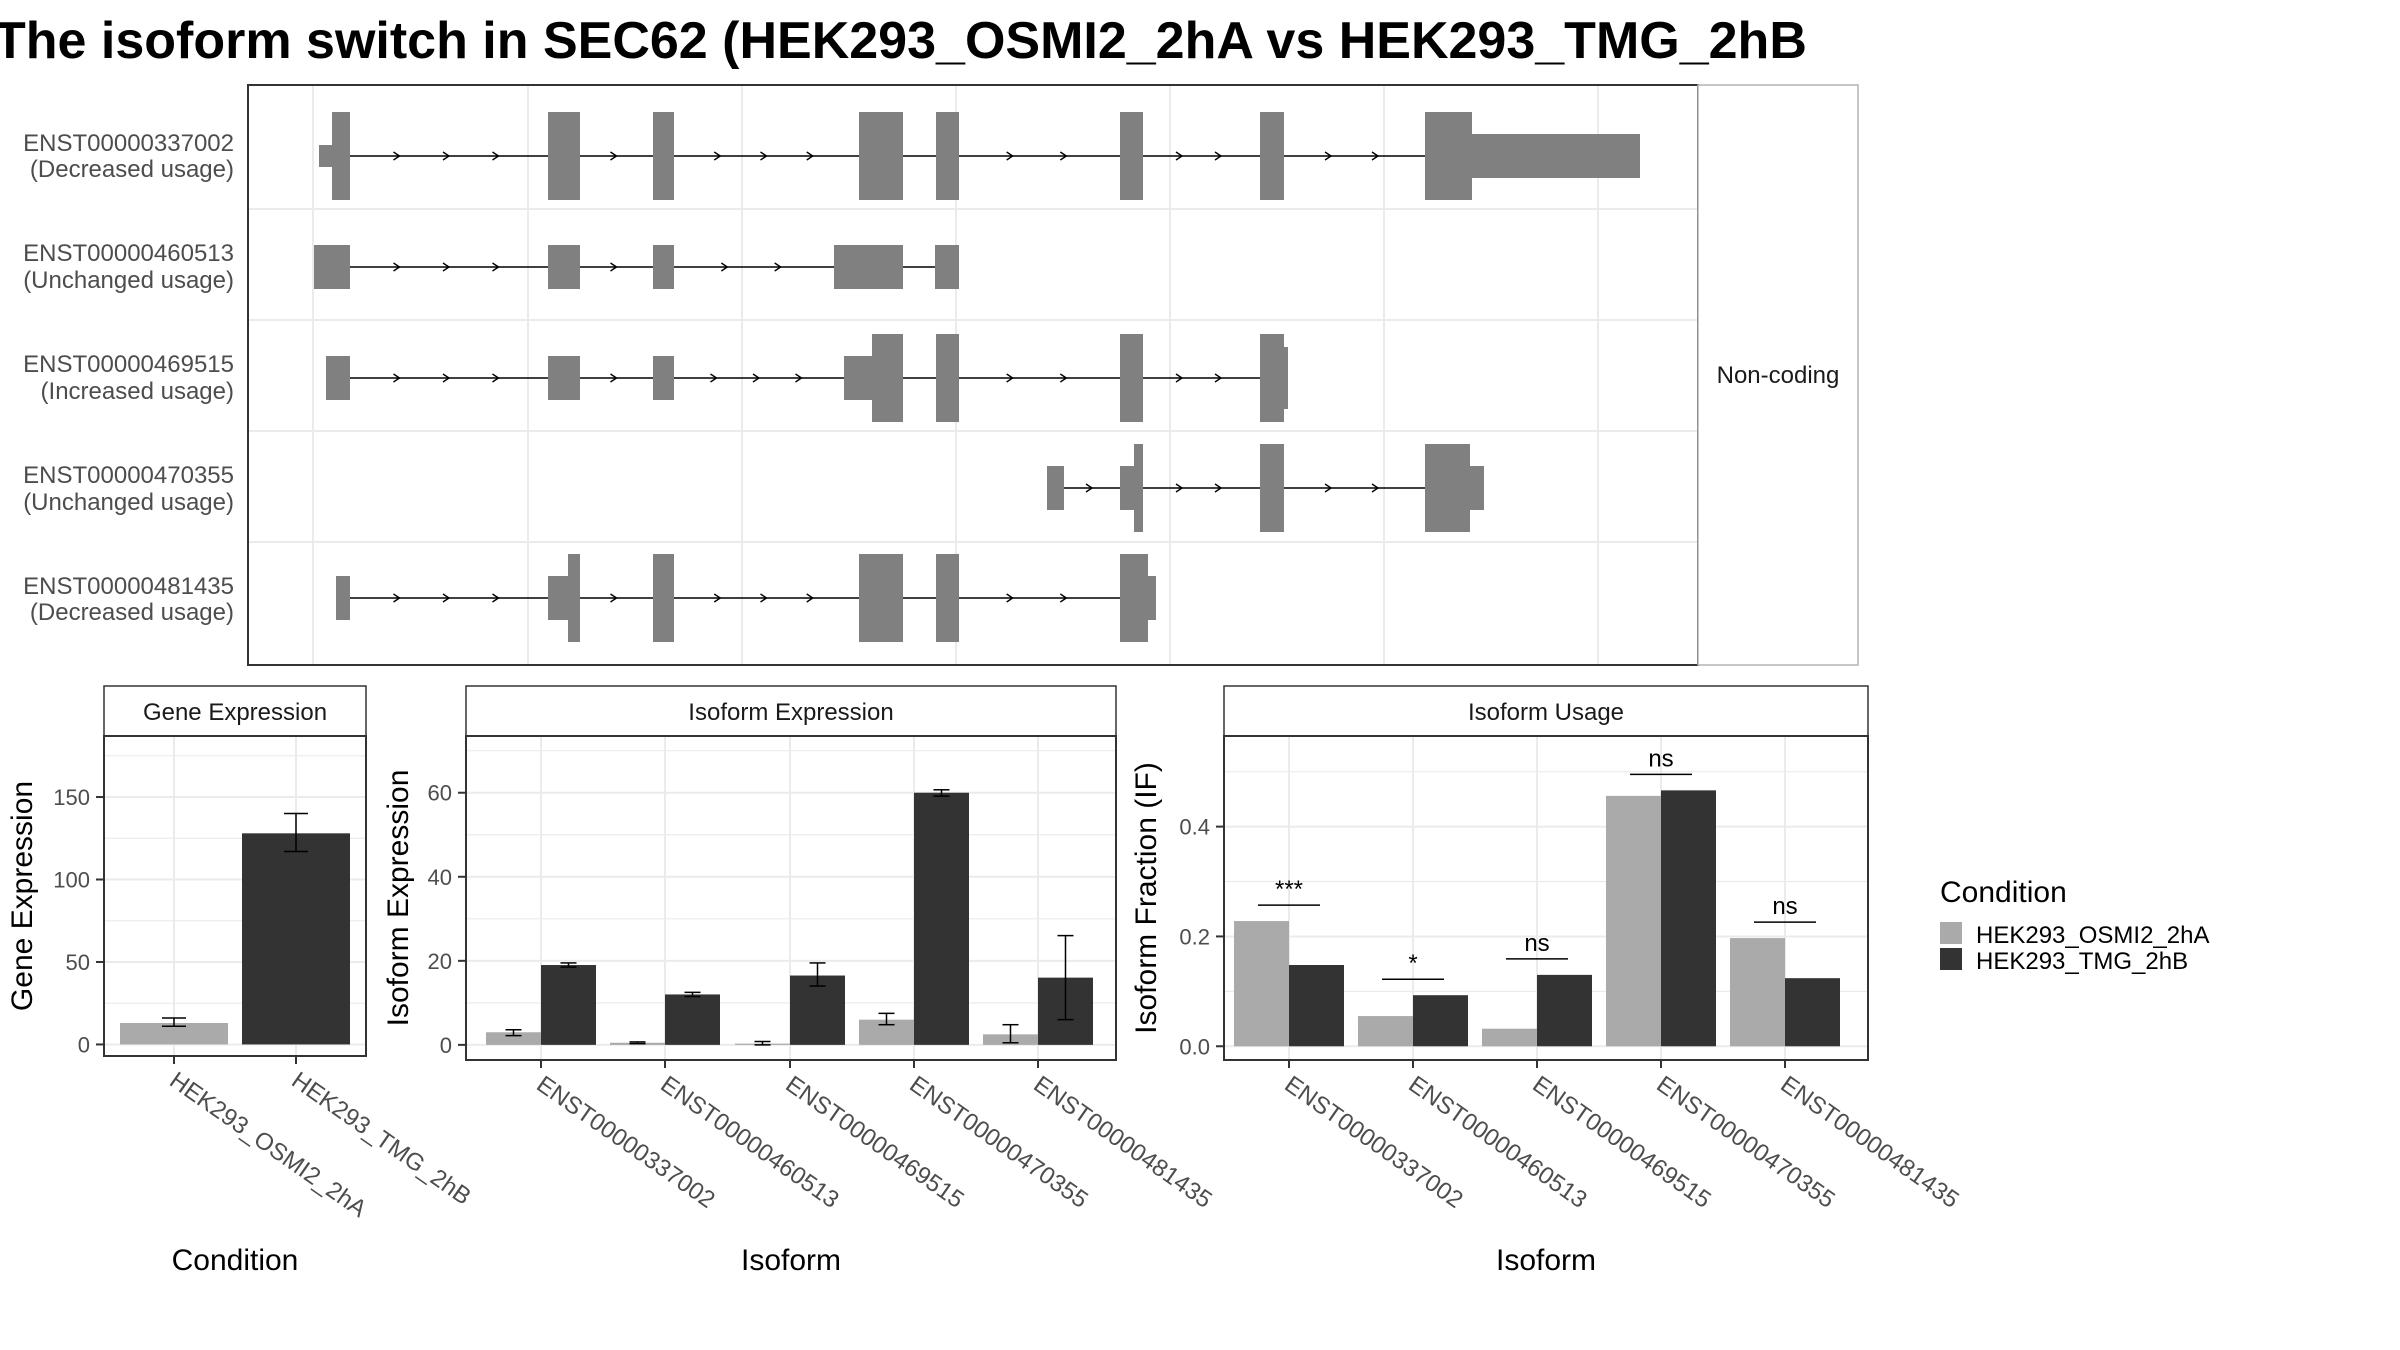 Image resolution: width=2400 pixels, height=1350 pixels. Describe the element at coordinates (2092, 935) in the screenshot. I see `legend-label-osmi2: HEK293_OSMI2_2hA` at that location.